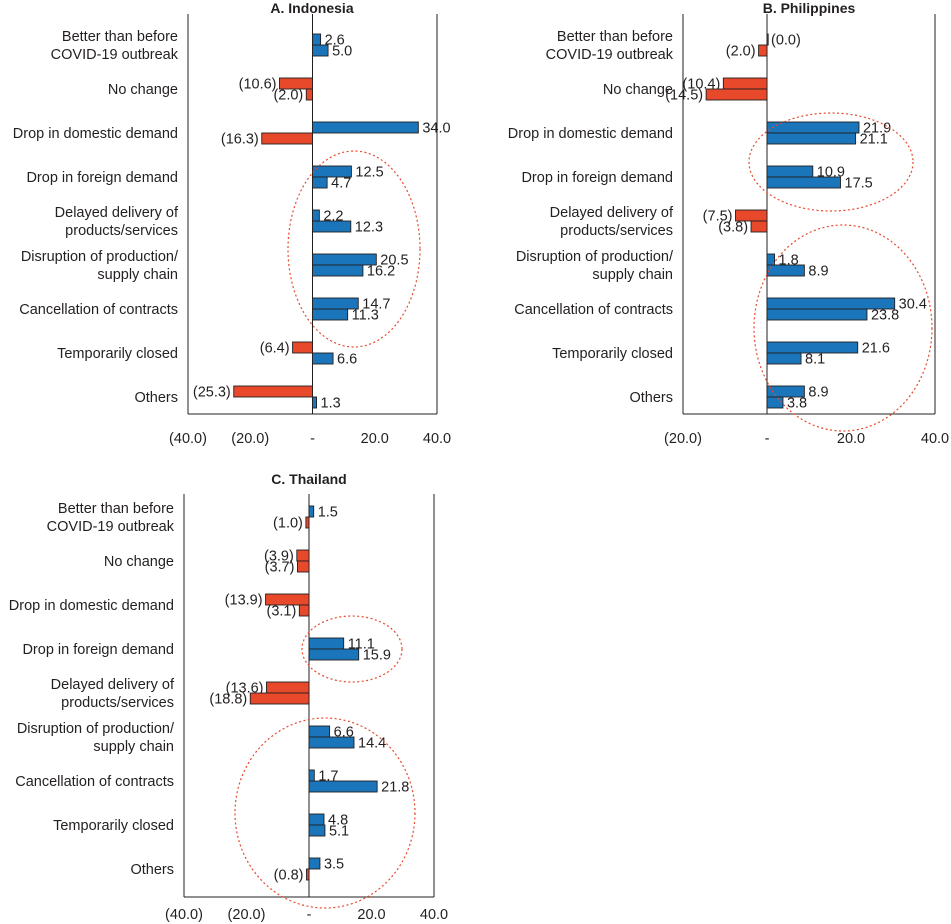 The height and width of the screenshot is (924, 951). I want to click on value-label: 20.5, so click(394, 261).